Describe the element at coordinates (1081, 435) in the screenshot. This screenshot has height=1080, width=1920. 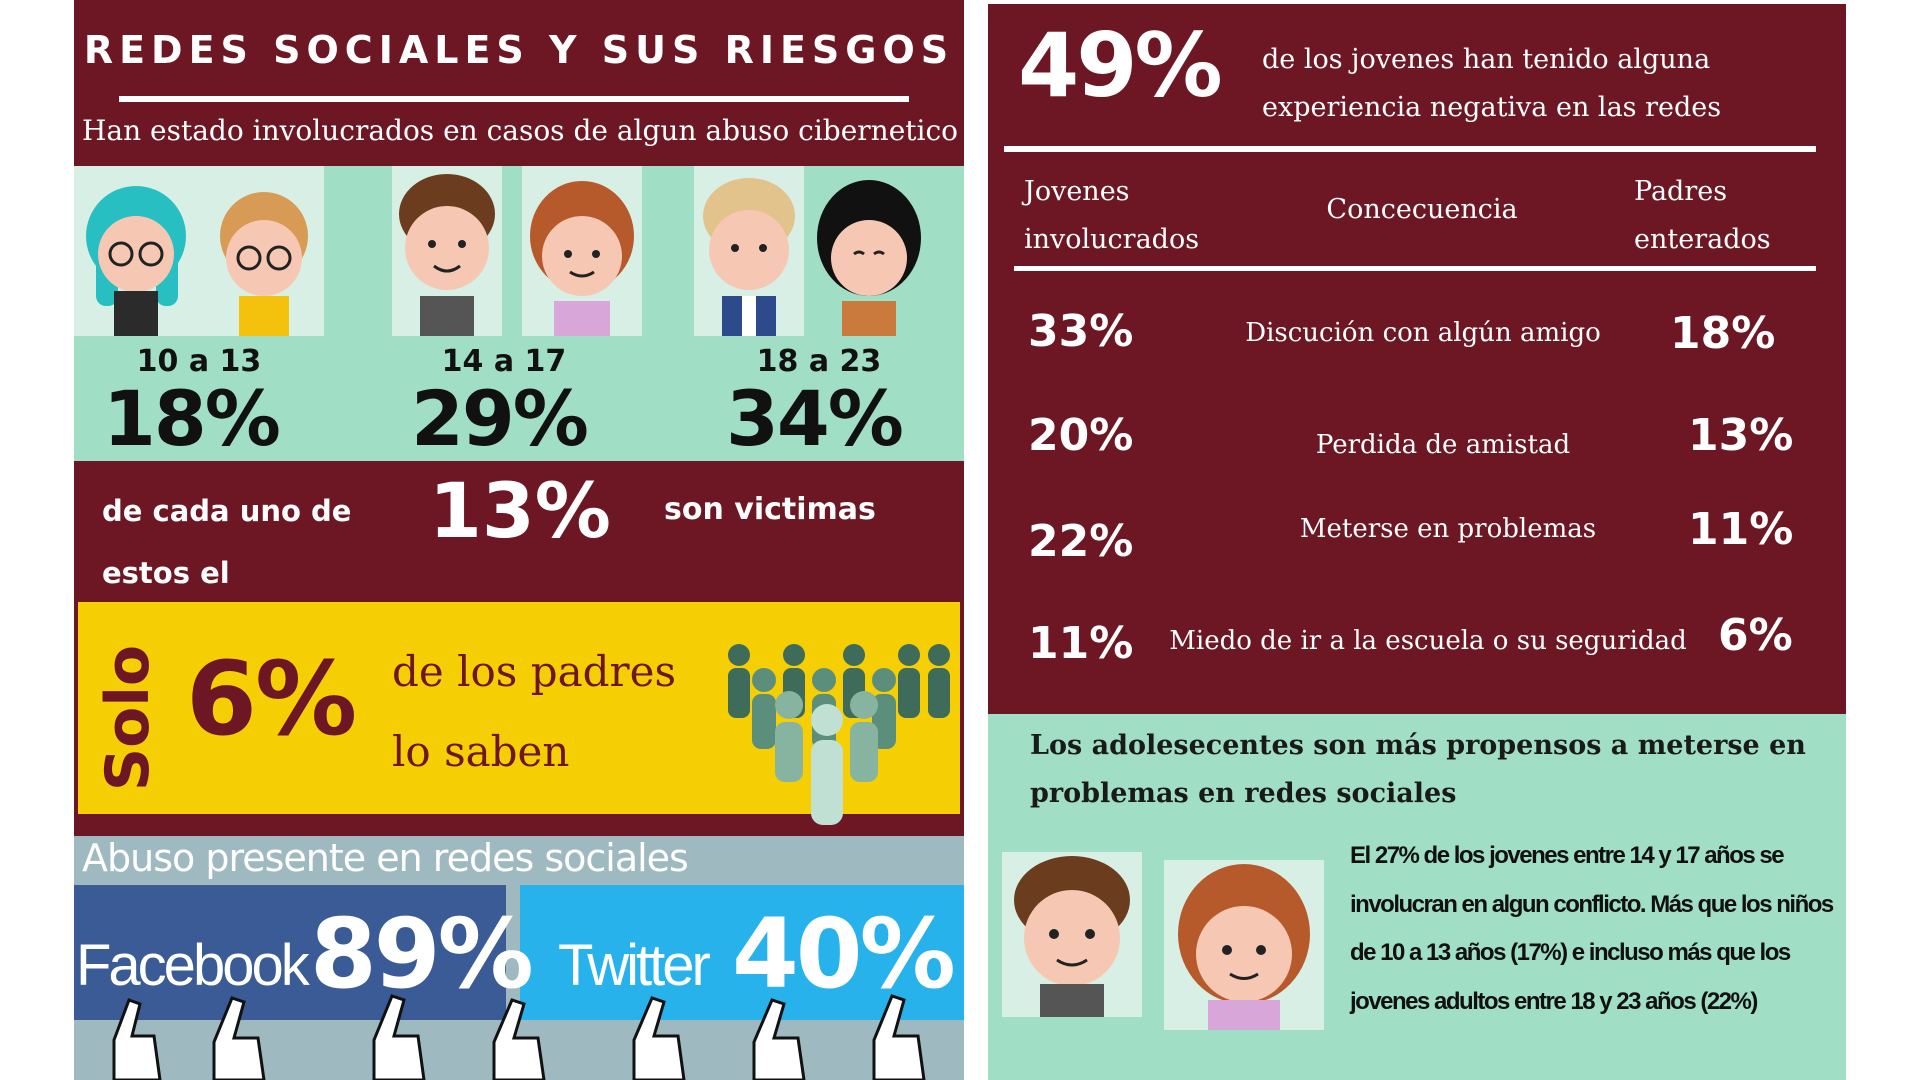
I see `table-cell-jovenes: 20%` at that location.